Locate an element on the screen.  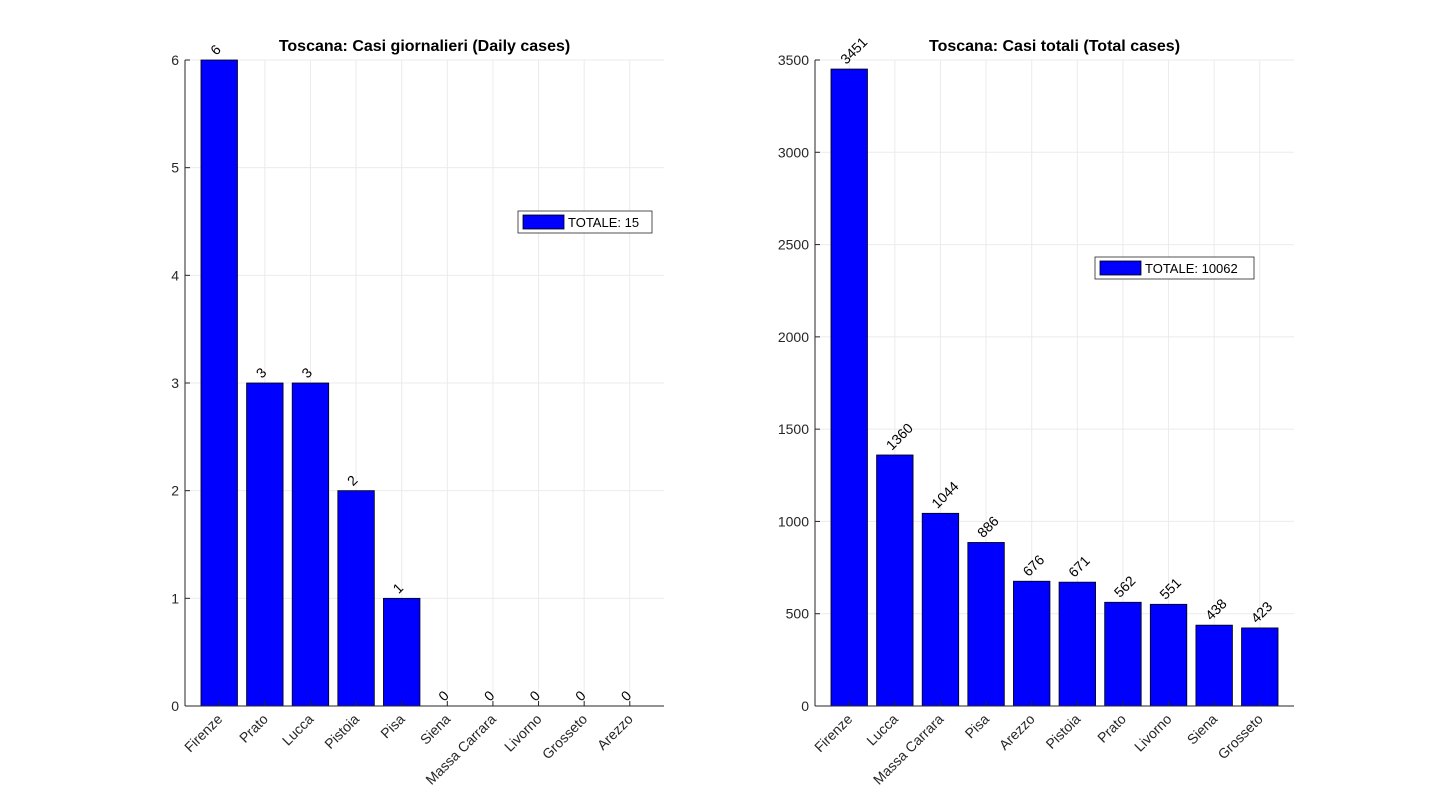
y-tick-label: 5 is located at coordinates (175, 168).